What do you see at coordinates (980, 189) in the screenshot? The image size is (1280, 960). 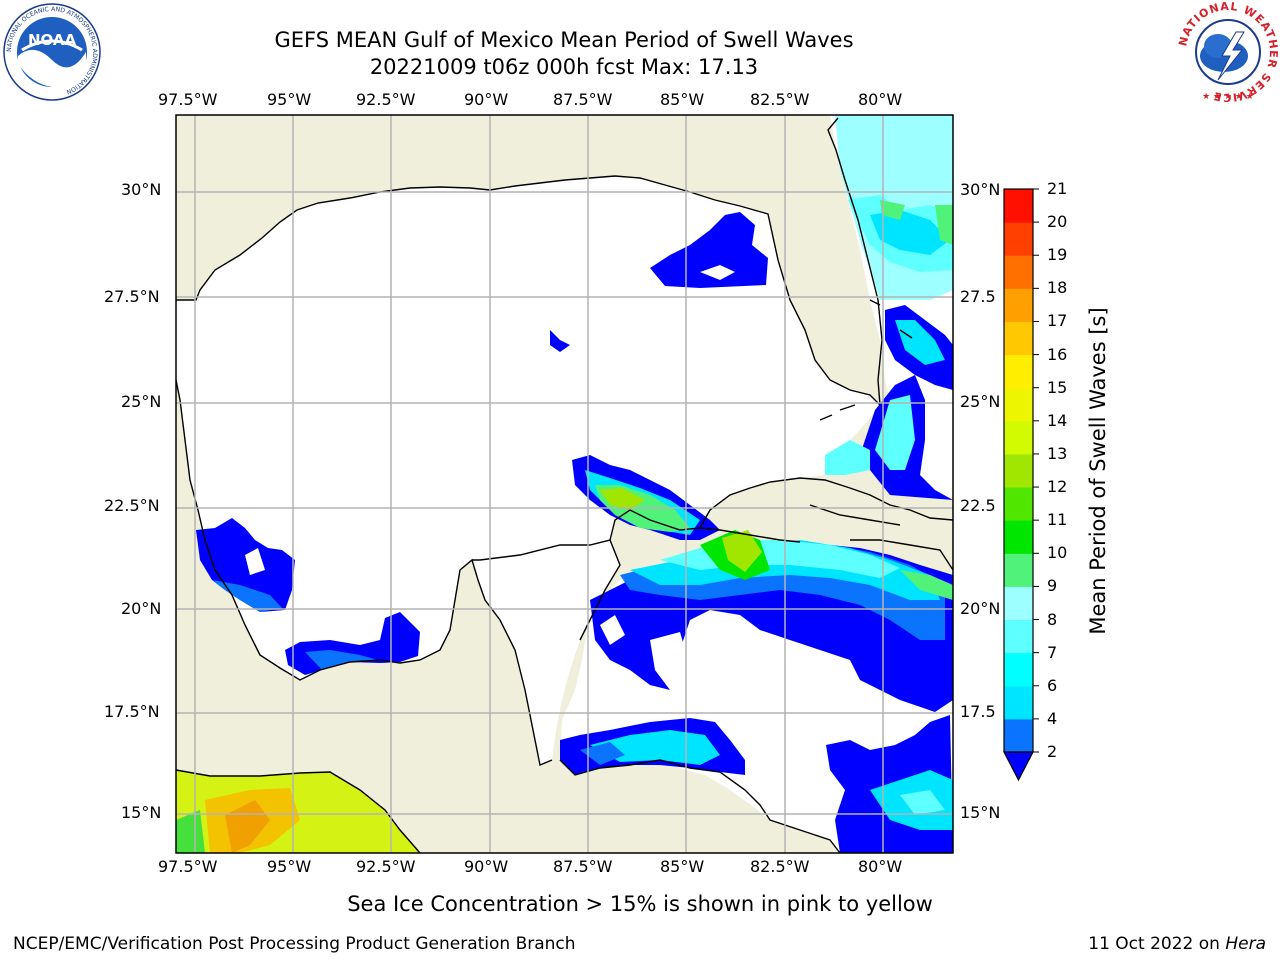 I see `lat-label-right: 30°N` at bounding box center [980, 189].